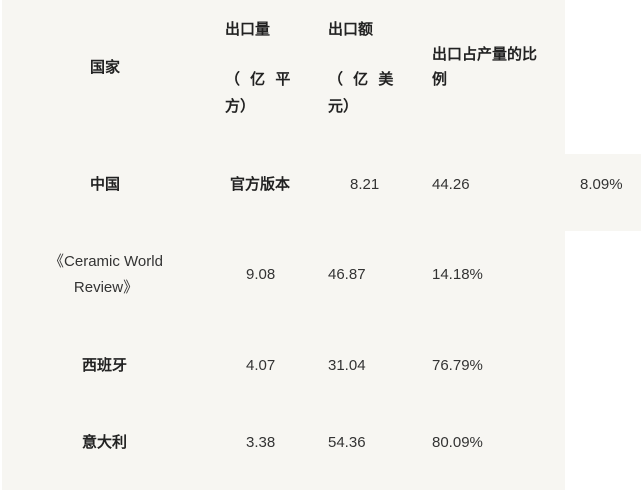 This screenshot has height=493, width=641. I want to click on header-country: 国家, so click(105, 67).